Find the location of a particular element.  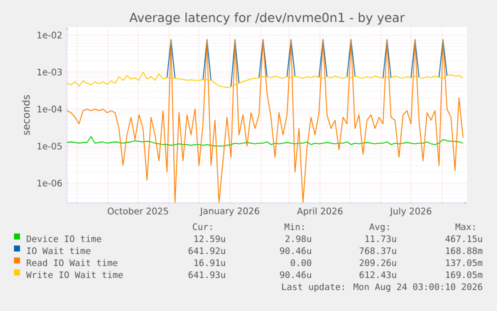

y-axis-title: seconds is located at coordinates (26, 115).